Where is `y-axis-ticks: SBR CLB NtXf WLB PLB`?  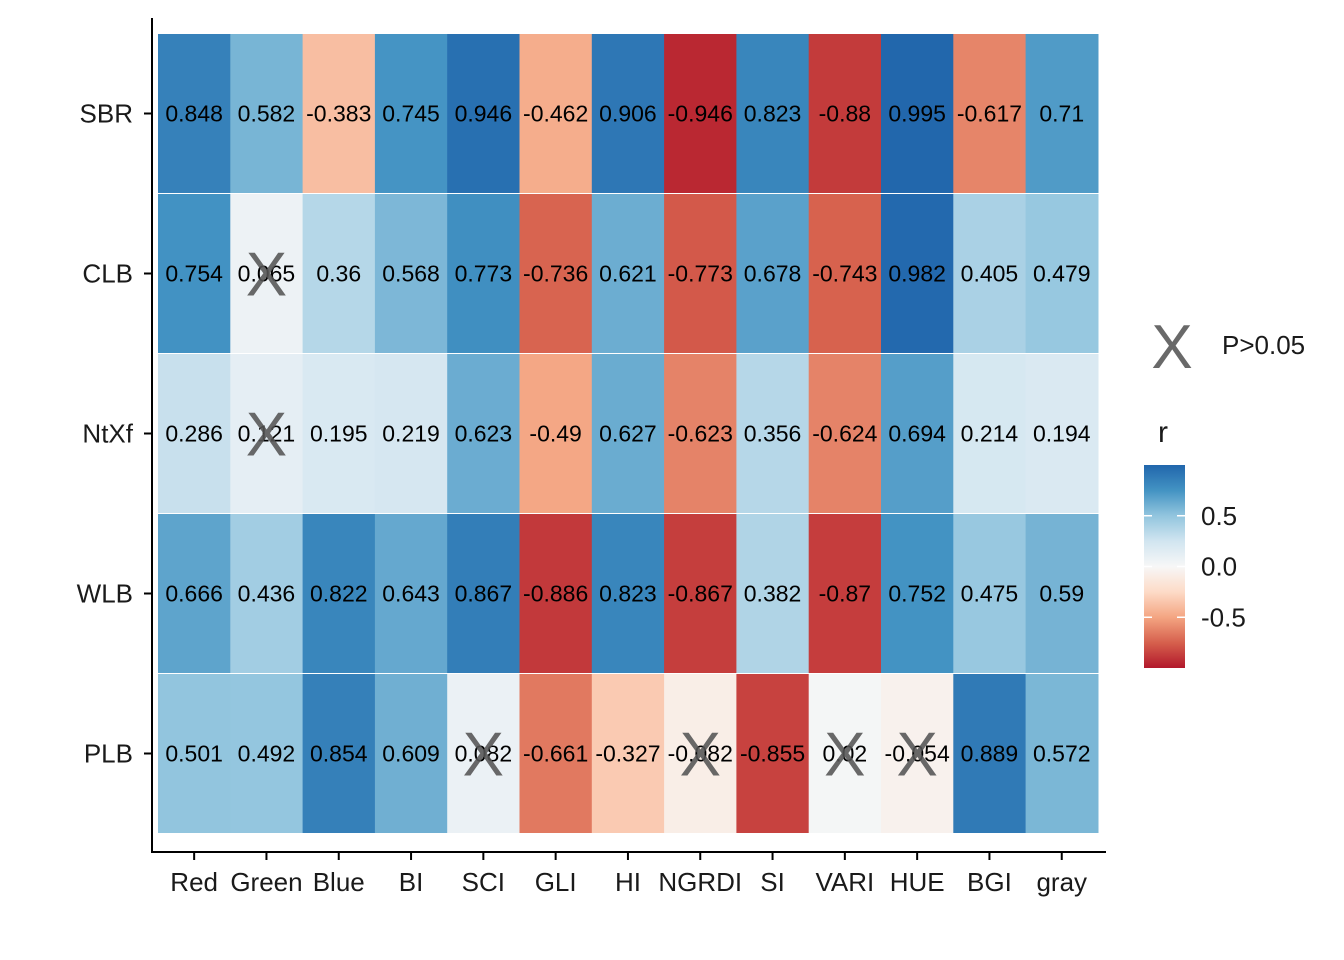
y-axis-ticks: SBR CLB NtXf WLB PLB is located at coordinates (114, 434).